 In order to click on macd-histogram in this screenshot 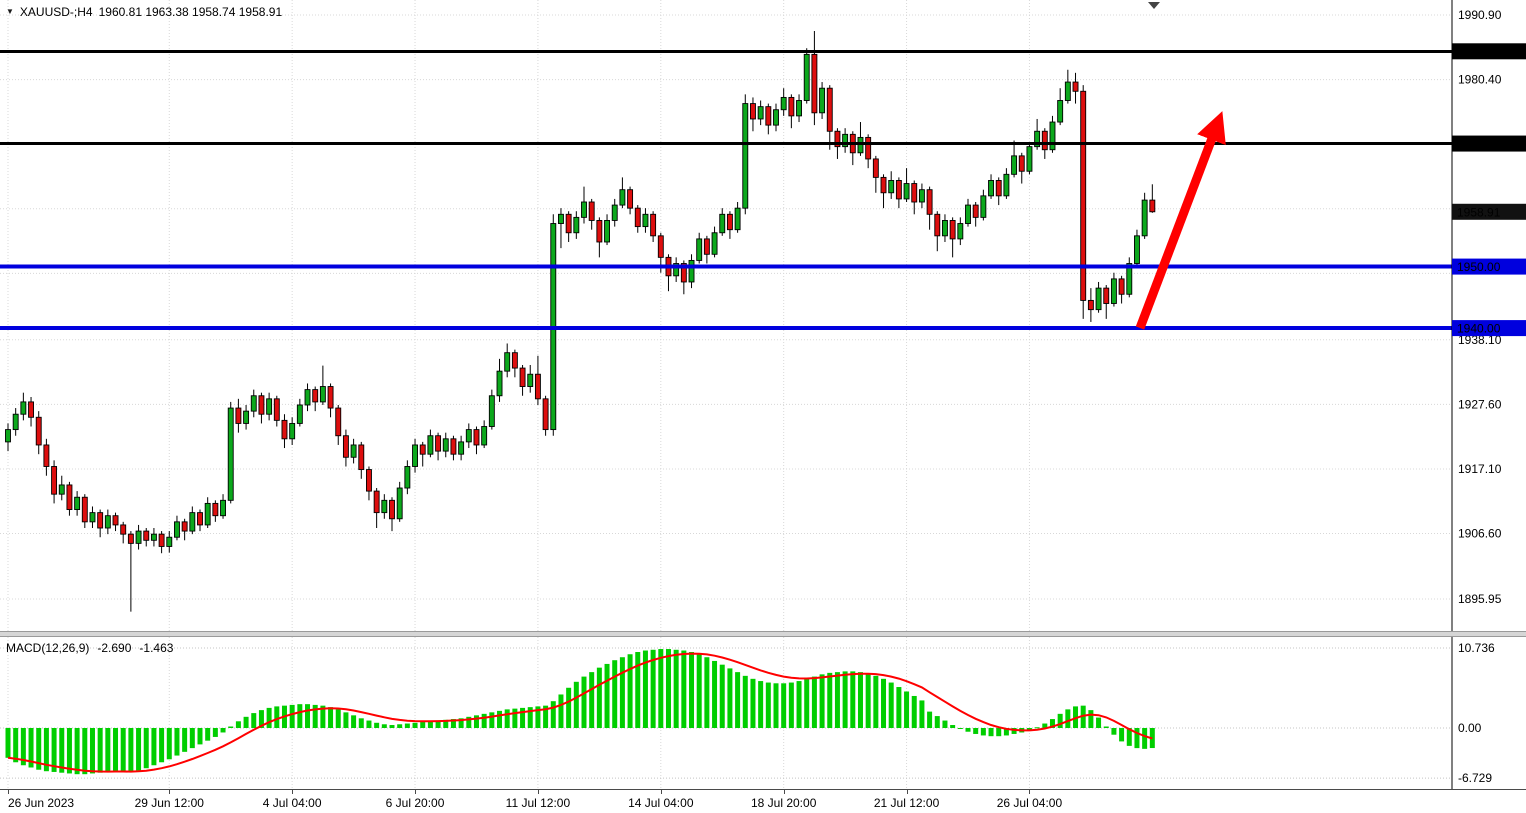, I will do `click(580, 712)`.